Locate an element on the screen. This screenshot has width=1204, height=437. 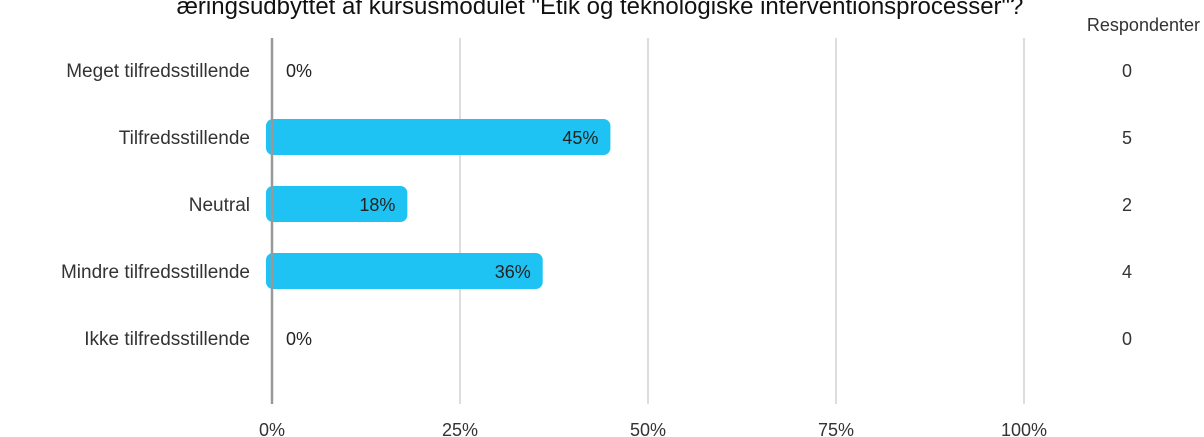
x-tick-label: 100% is located at coordinates (1024, 428).